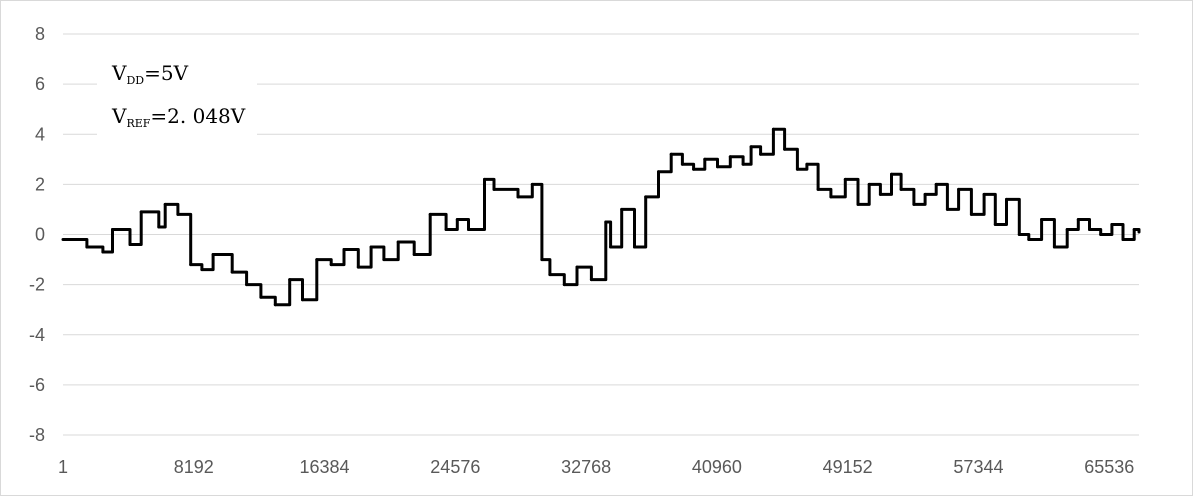 This screenshot has width=1193, height=496. I want to click on y-tick-label: -6, so click(37, 385).